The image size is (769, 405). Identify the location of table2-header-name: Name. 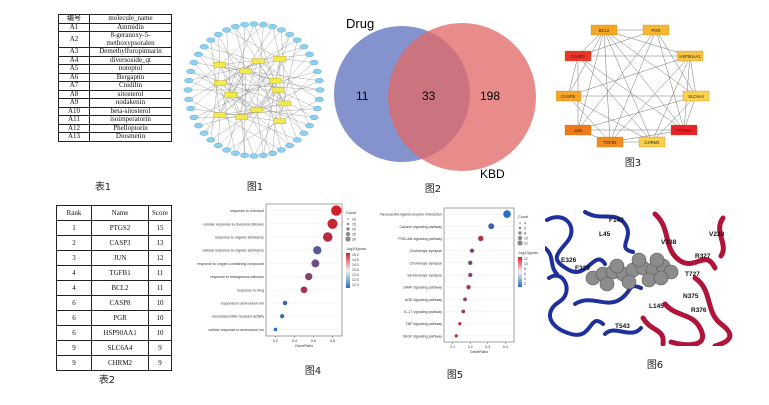
(120, 213).